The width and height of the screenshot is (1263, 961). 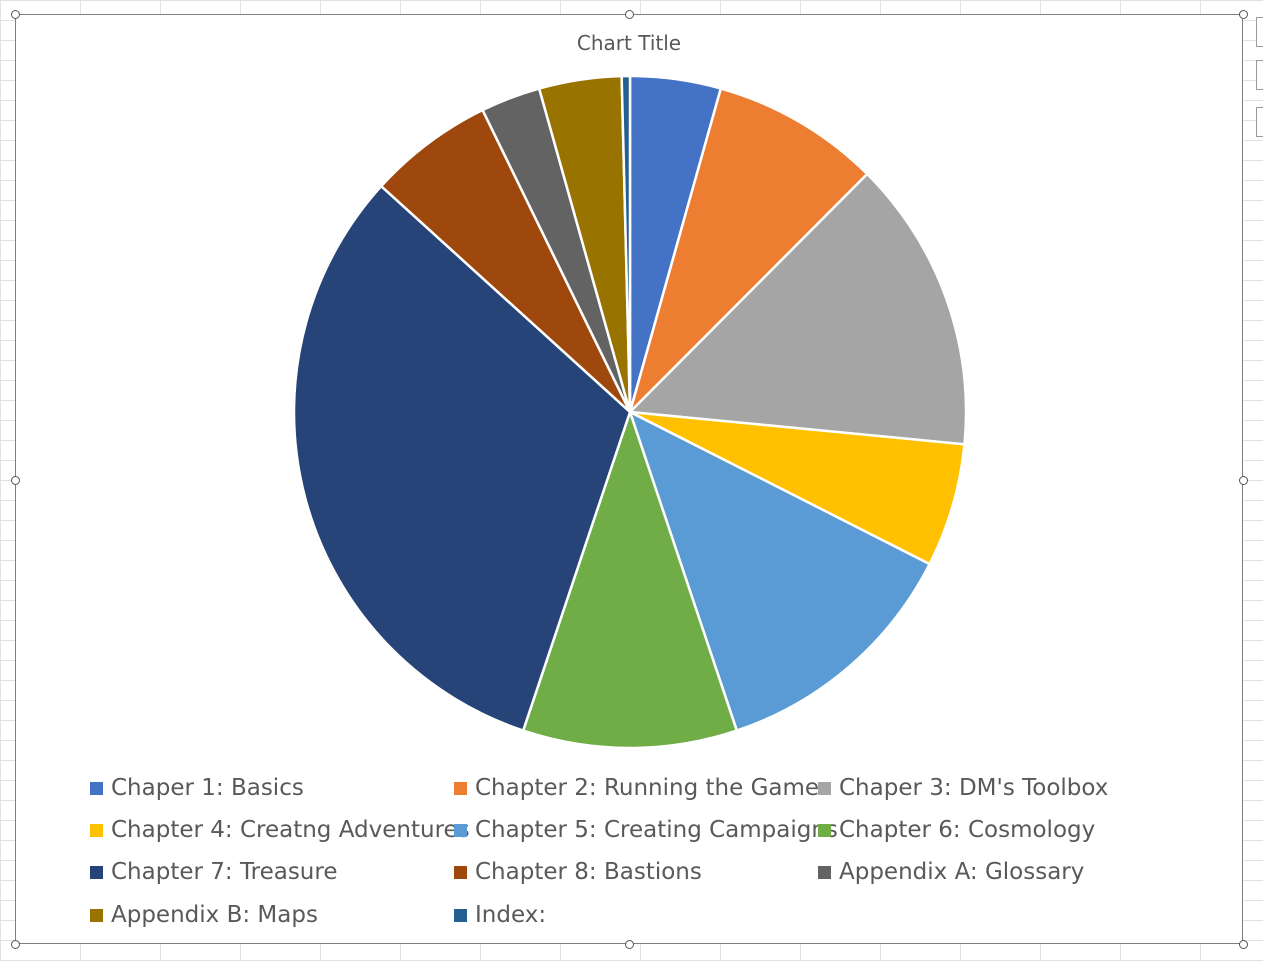 I want to click on legend-item-8: Chapter 8: Bastions, so click(x=578, y=872).